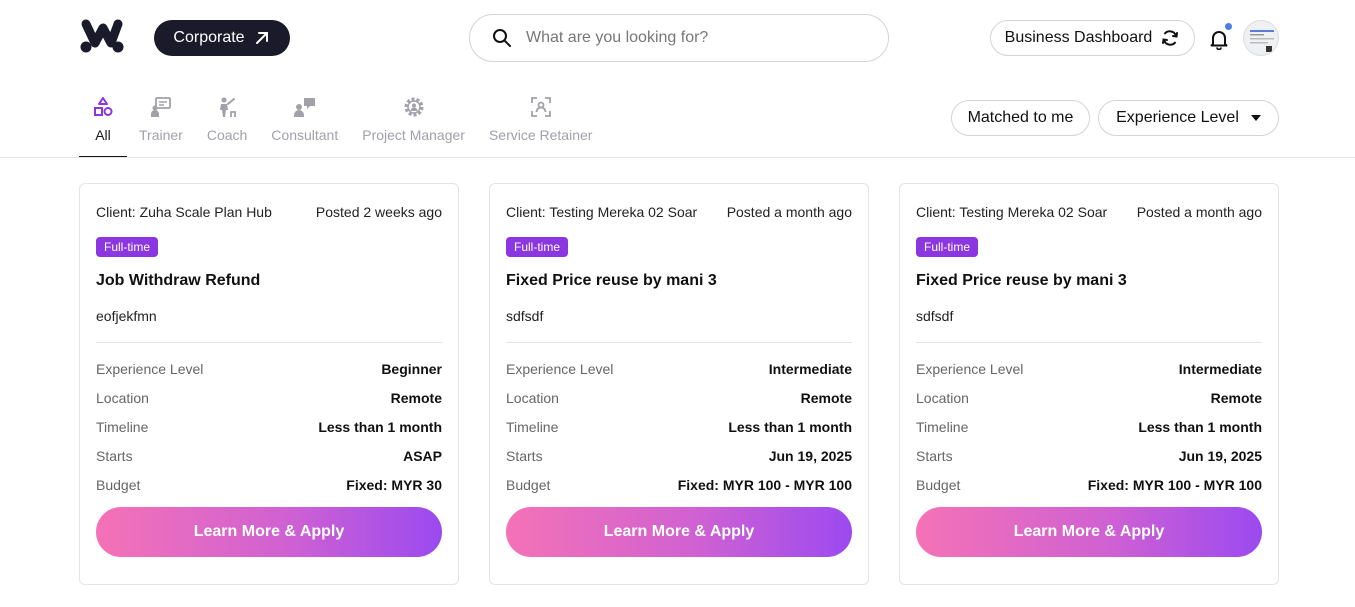  Describe the element at coordinates (413, 135) in the screenshot. I see `tab-label: Project Manager` at that location.